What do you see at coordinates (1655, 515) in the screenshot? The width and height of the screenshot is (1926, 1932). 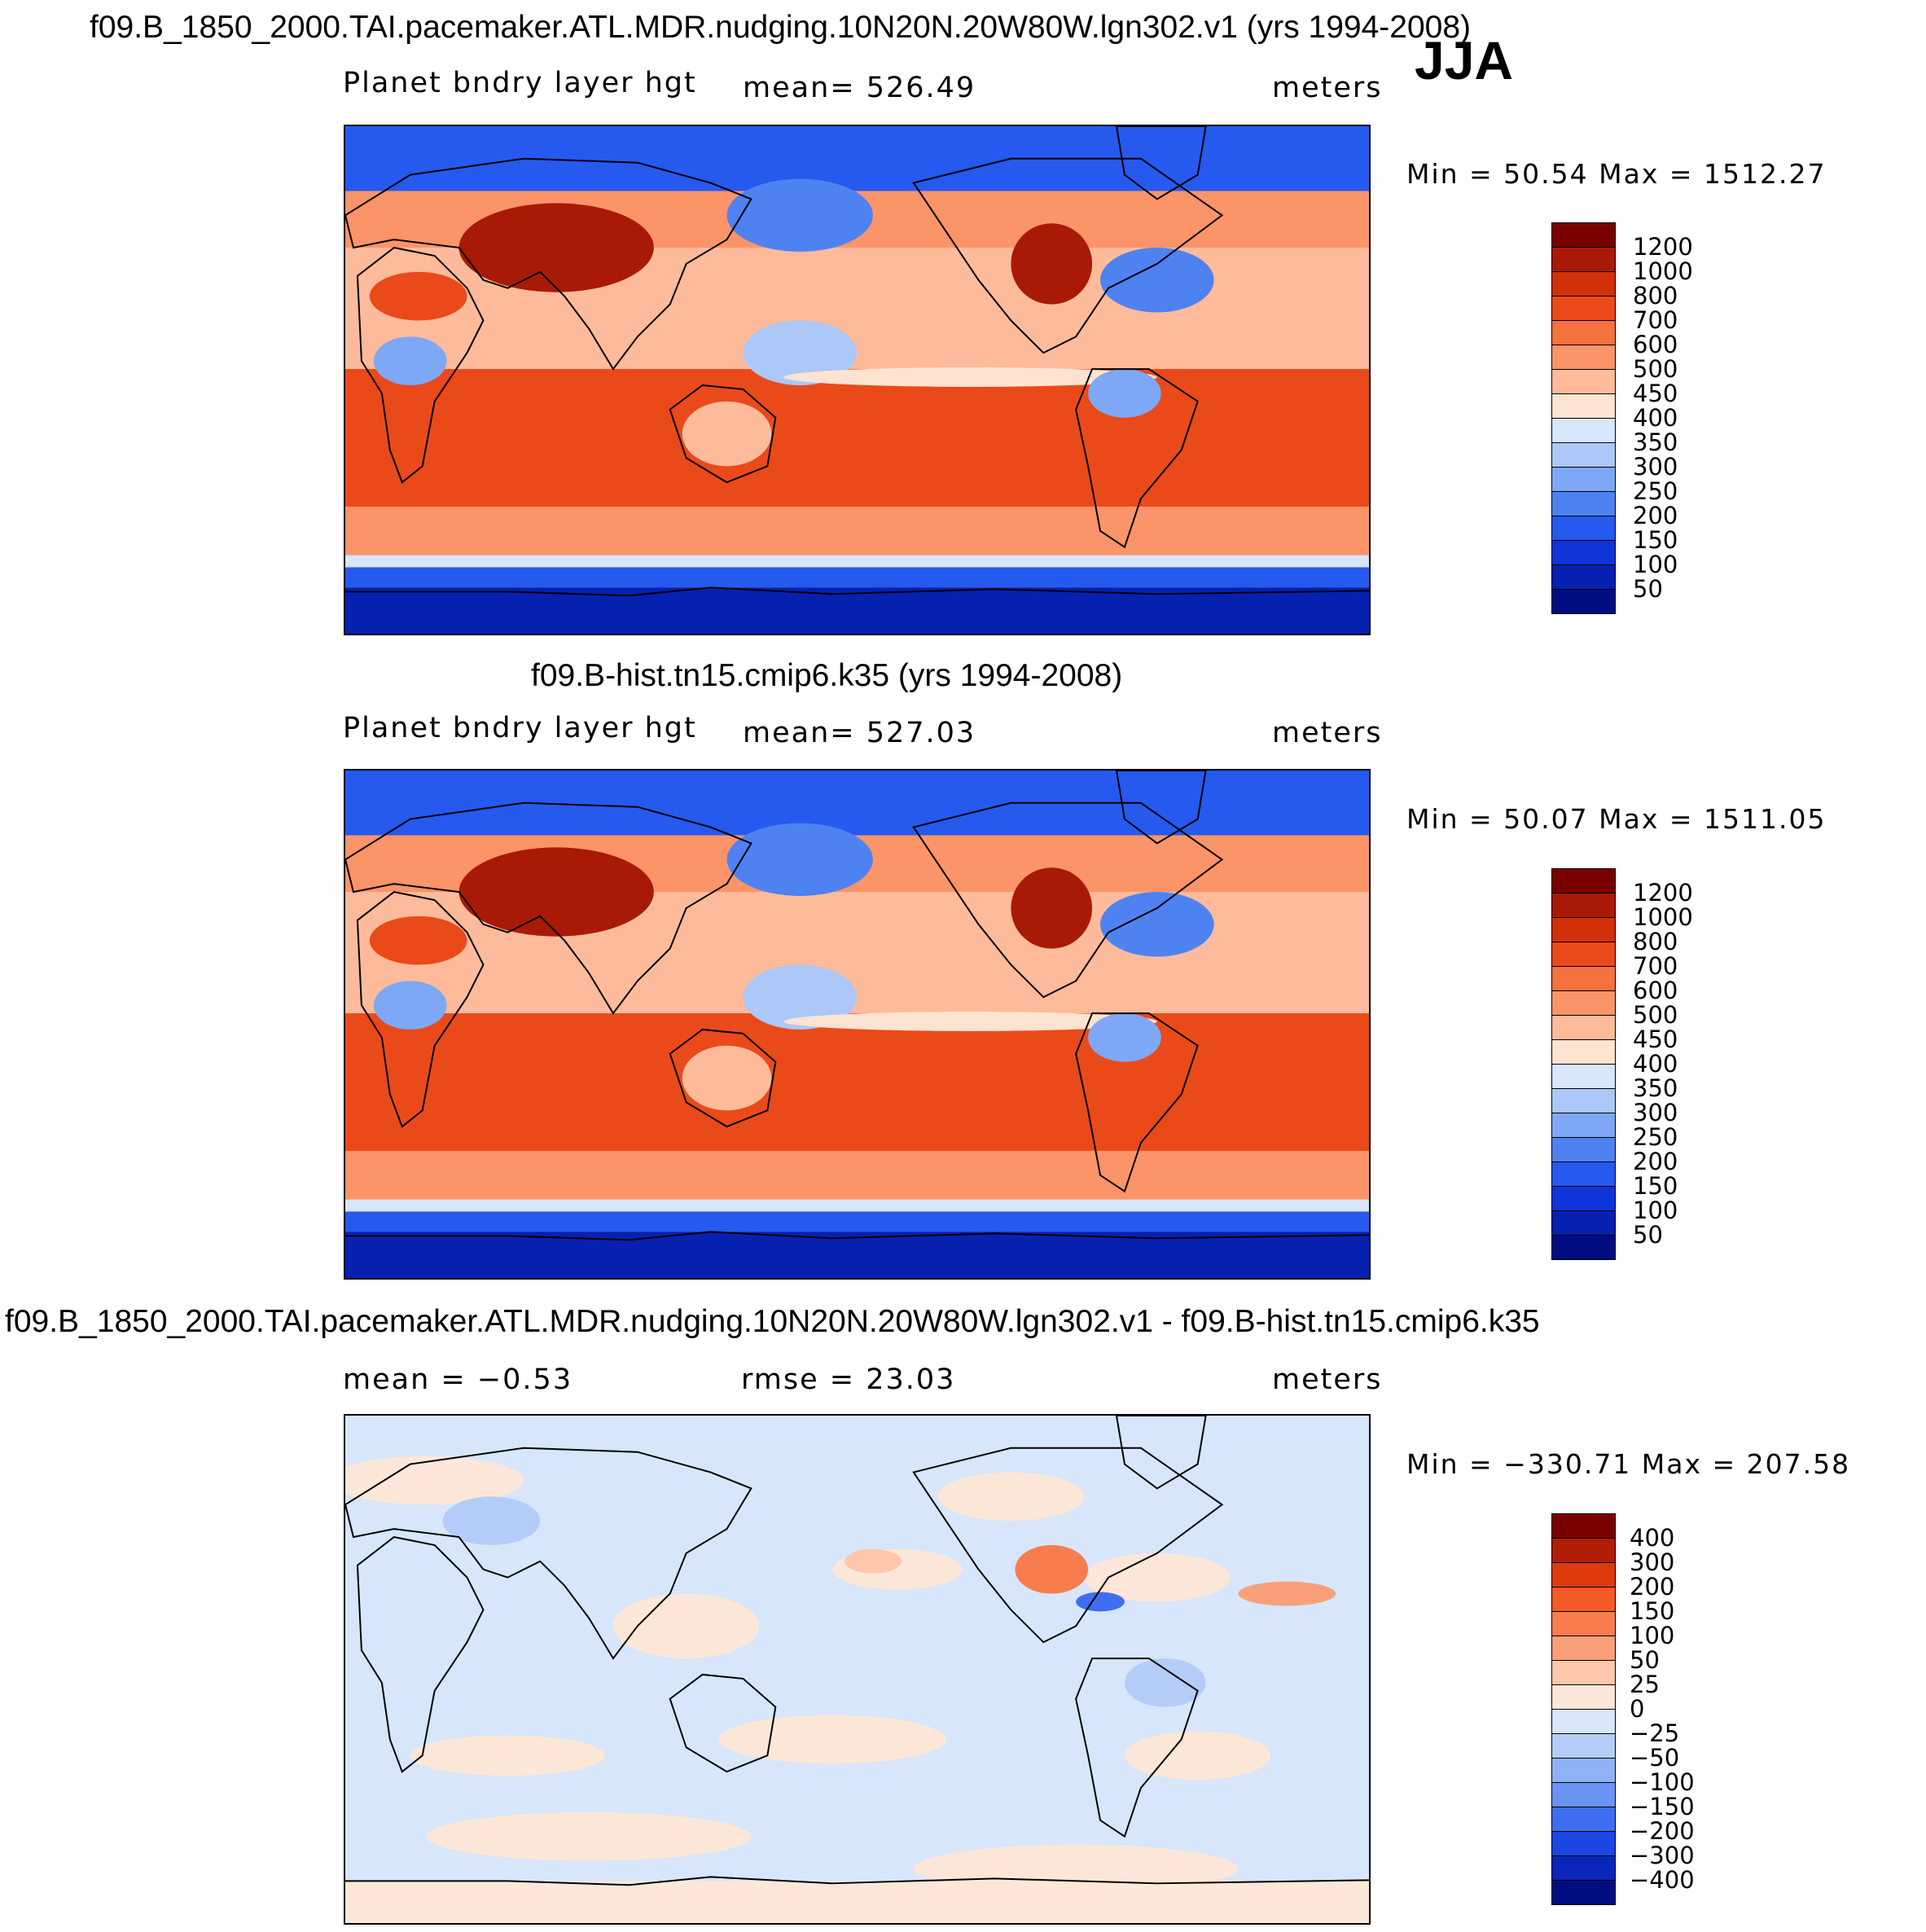 I see `colorbar-tick-label: 200` at bounding box center [1655, 515].